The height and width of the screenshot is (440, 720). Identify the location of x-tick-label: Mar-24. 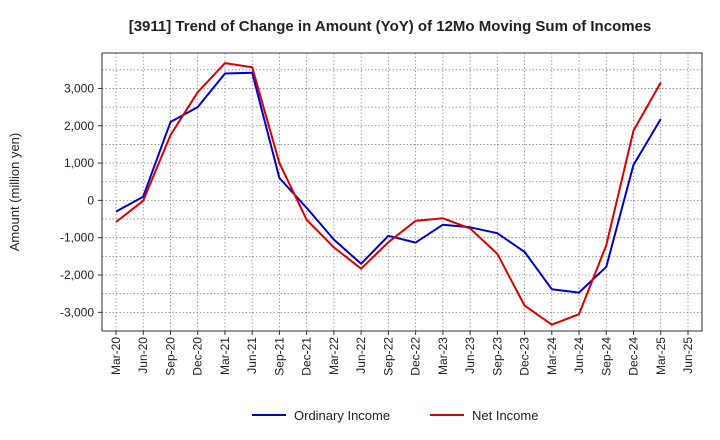
(552, 356).